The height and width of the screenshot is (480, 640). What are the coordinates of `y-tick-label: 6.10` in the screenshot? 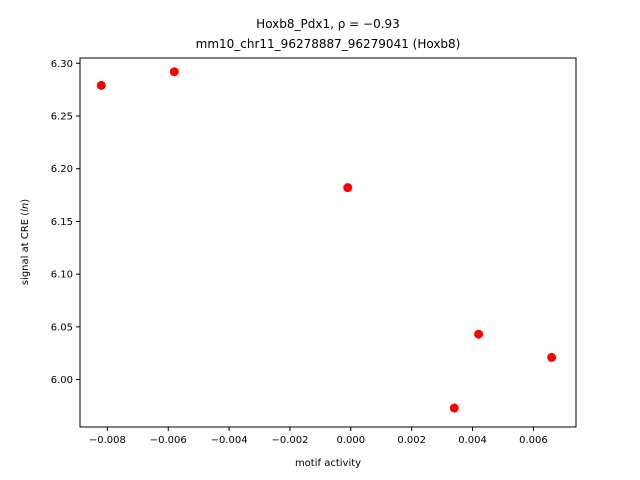 It's located at (62, 275).